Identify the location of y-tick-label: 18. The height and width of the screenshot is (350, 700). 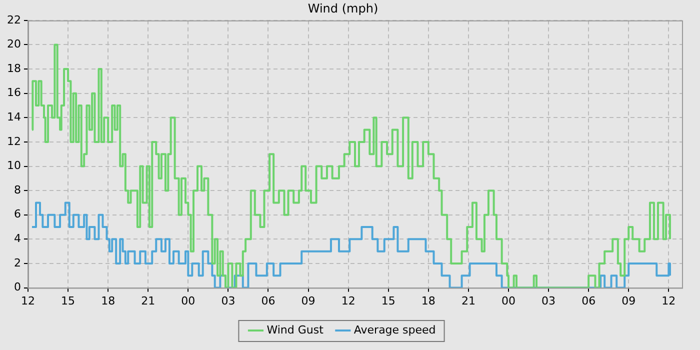
(13, 68).